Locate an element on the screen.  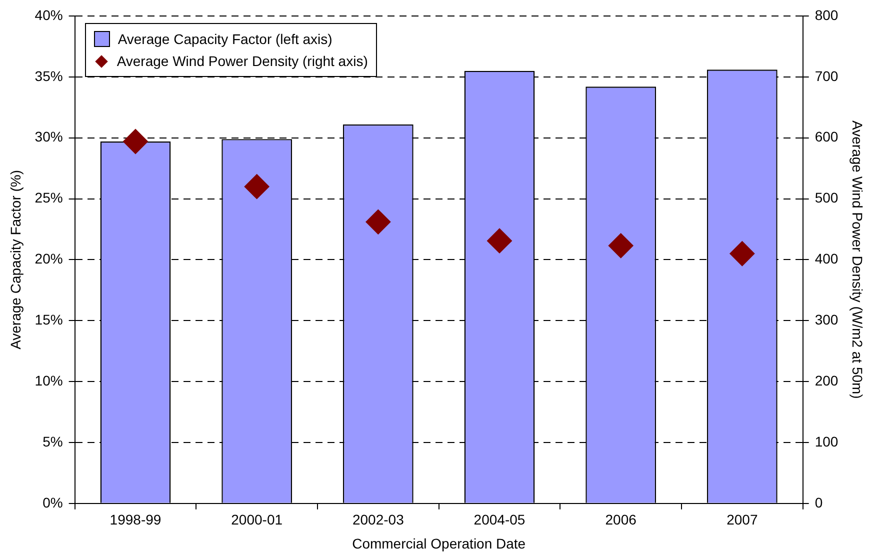
x-tick-label: 2006 is located at coordinates (621, 520).